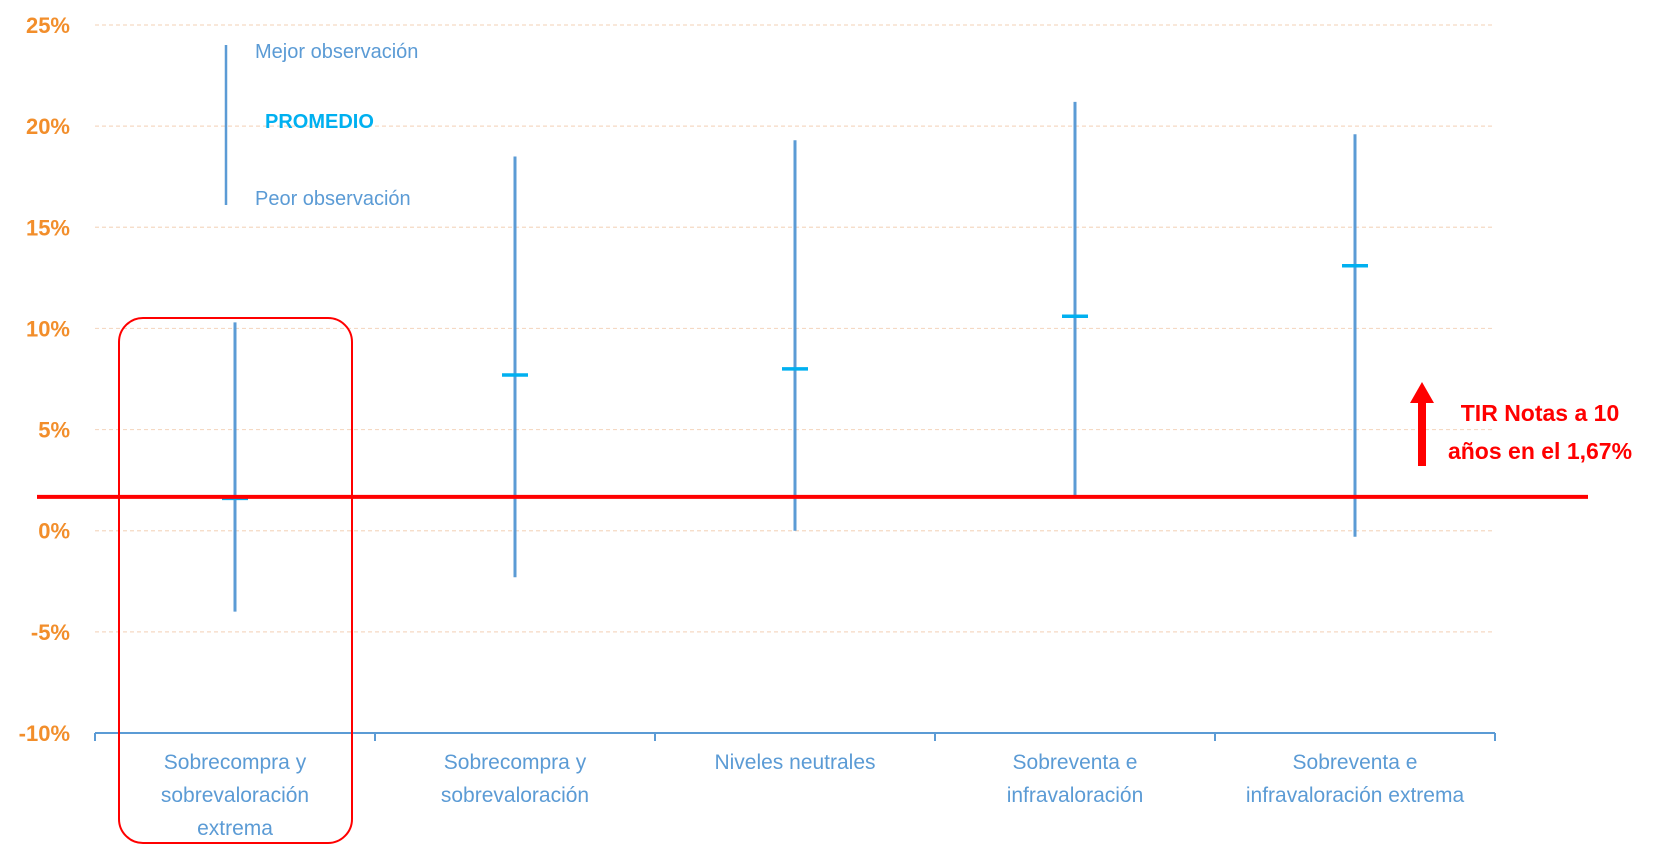 This screenshot has height=852, width=1680. I want to click on y-tick-label: -5%, so click(50, 632).